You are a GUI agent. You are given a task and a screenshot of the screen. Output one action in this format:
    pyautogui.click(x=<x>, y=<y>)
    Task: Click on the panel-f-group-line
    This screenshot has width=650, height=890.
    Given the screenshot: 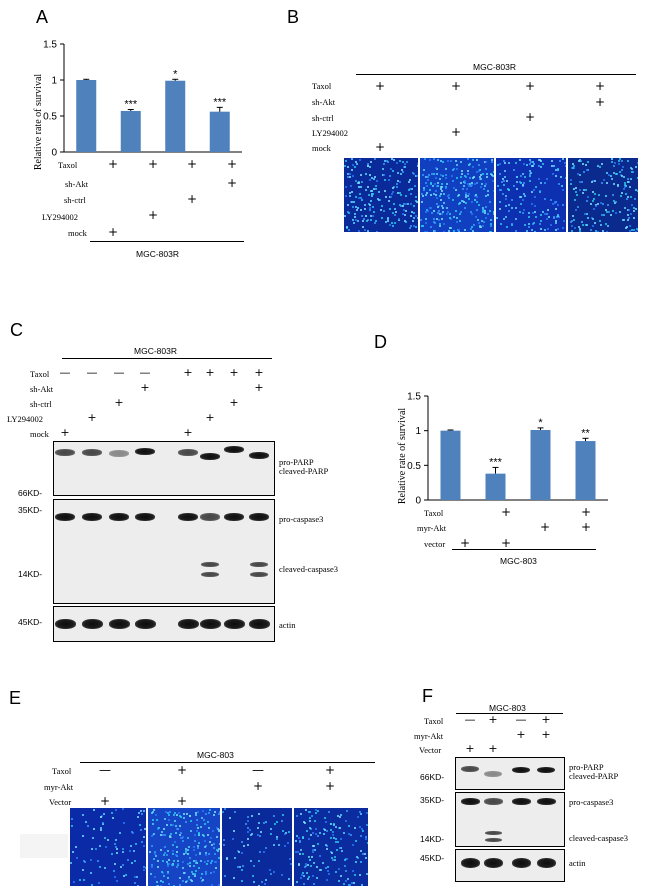 What is the action you would take?
    pyautogui.click(x=509, y=713)
    